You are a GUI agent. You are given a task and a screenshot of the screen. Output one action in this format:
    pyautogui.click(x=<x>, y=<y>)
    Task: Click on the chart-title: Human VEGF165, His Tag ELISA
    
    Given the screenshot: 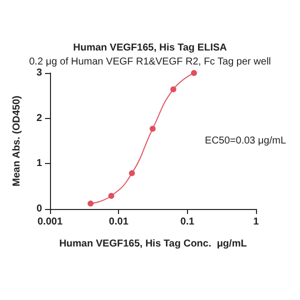 What is the action you would take?
    pyautogui.click(x=150, y=48)
    